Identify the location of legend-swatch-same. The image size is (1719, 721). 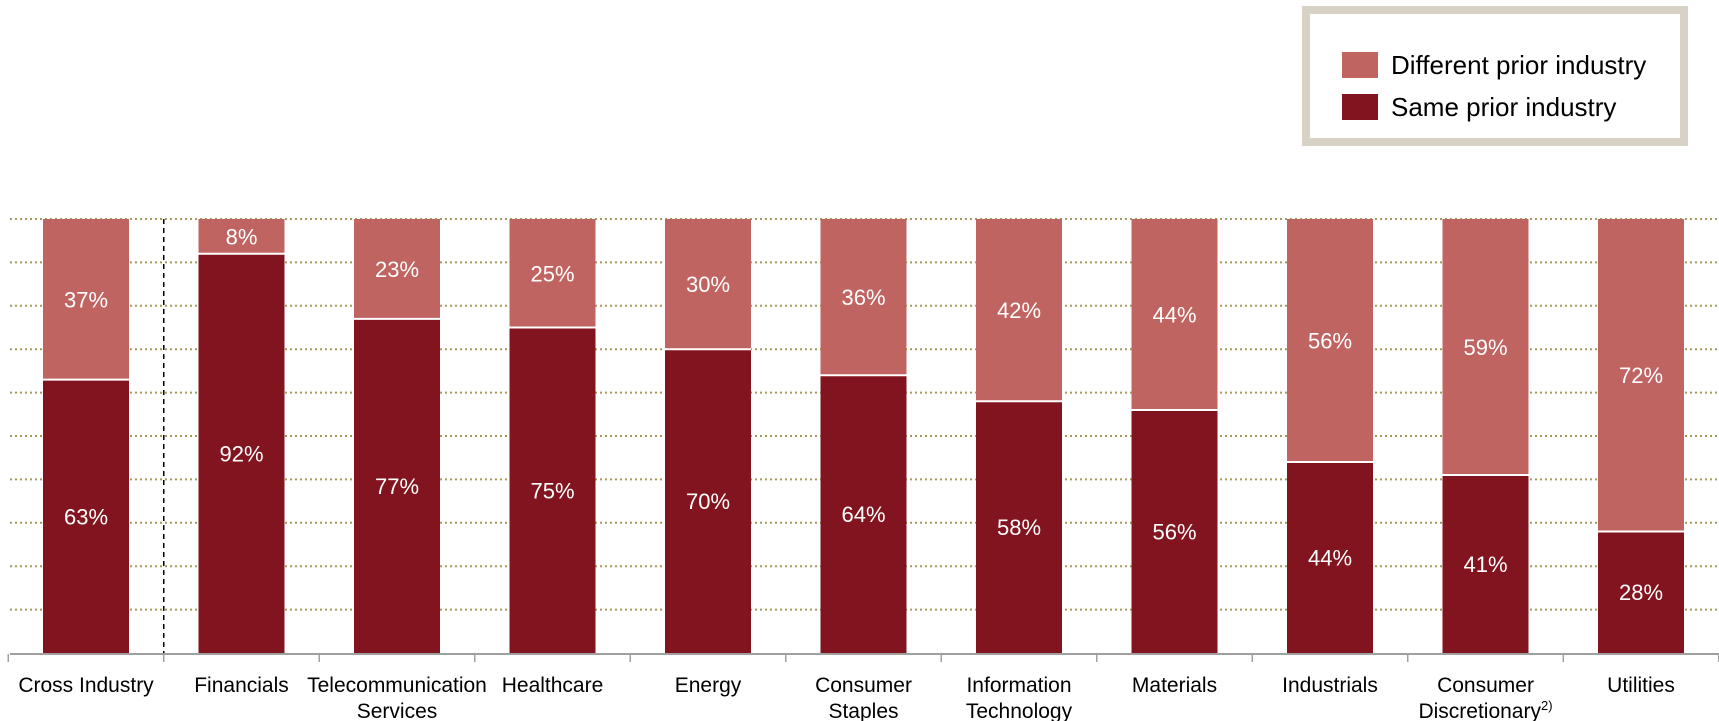
(1360, 107).